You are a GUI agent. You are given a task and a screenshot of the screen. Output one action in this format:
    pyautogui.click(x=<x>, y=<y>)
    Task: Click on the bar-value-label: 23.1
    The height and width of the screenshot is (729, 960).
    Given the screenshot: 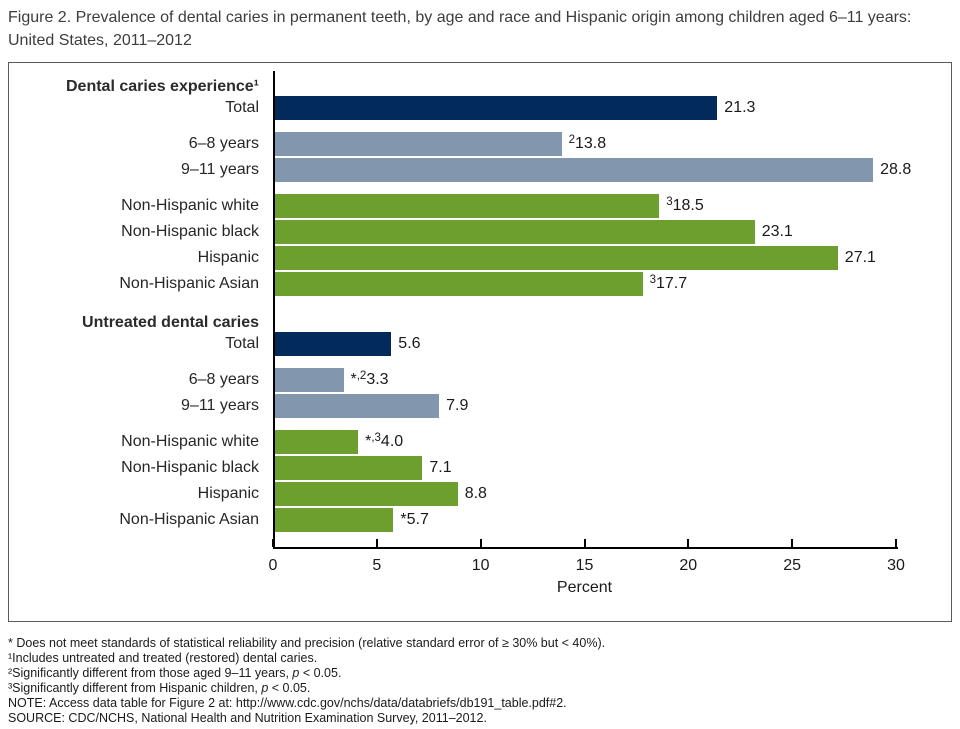 What is the action you would take?
    pyautogui.click(x=777, y=232)
    